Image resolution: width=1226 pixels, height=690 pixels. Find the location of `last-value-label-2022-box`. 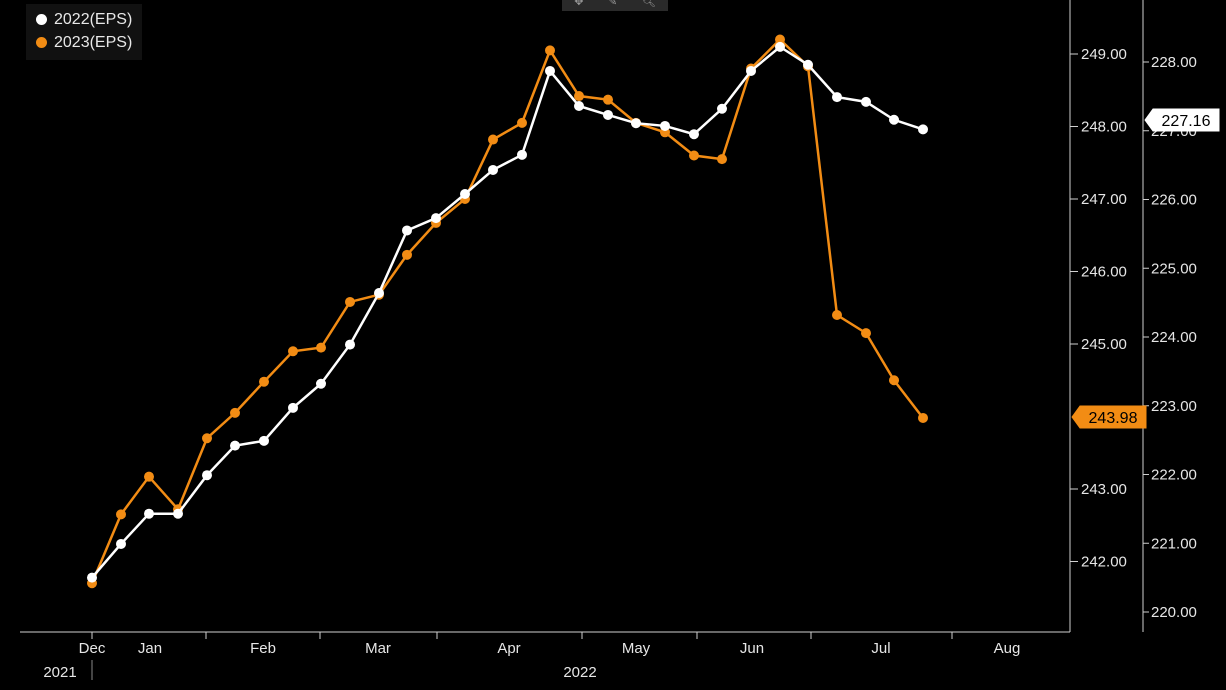

last-value-label-2022-box is located at coordinates (1182, 120).